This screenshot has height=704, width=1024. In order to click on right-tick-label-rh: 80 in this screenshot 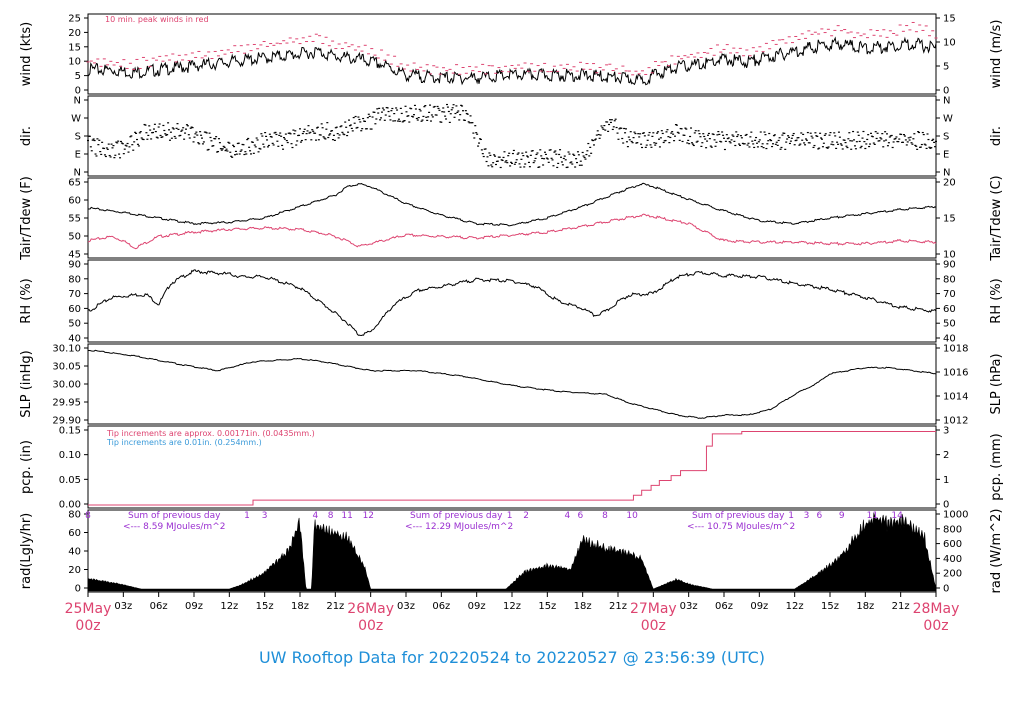, I will do `click(949, 279)`.